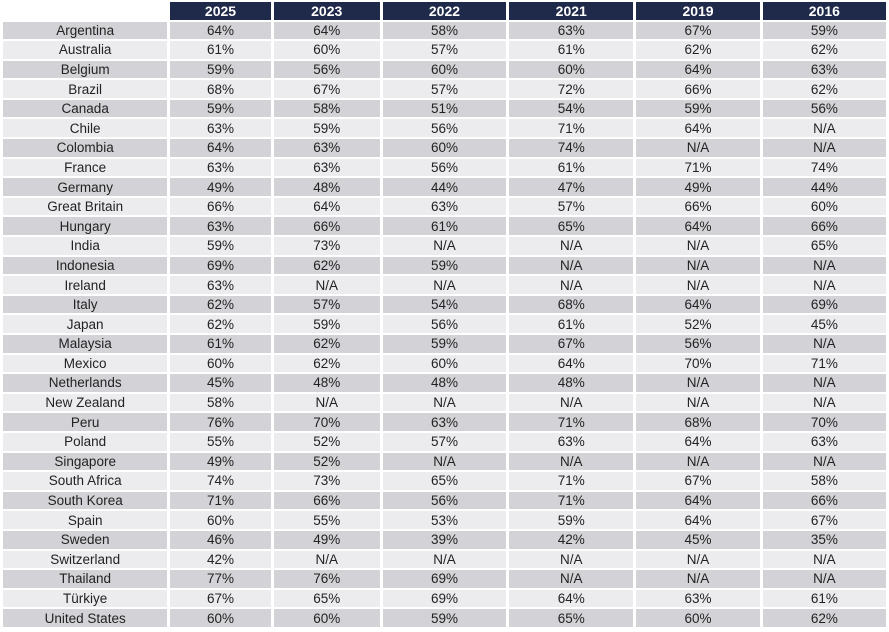 The width and height of the screenshot is (889, 632). What do you see at coordinates (444, 539) in the screenshot?
I see `table-row: Sweden 46% 49% 39% 42% 45% 35%` at bounding box center [444, 539].